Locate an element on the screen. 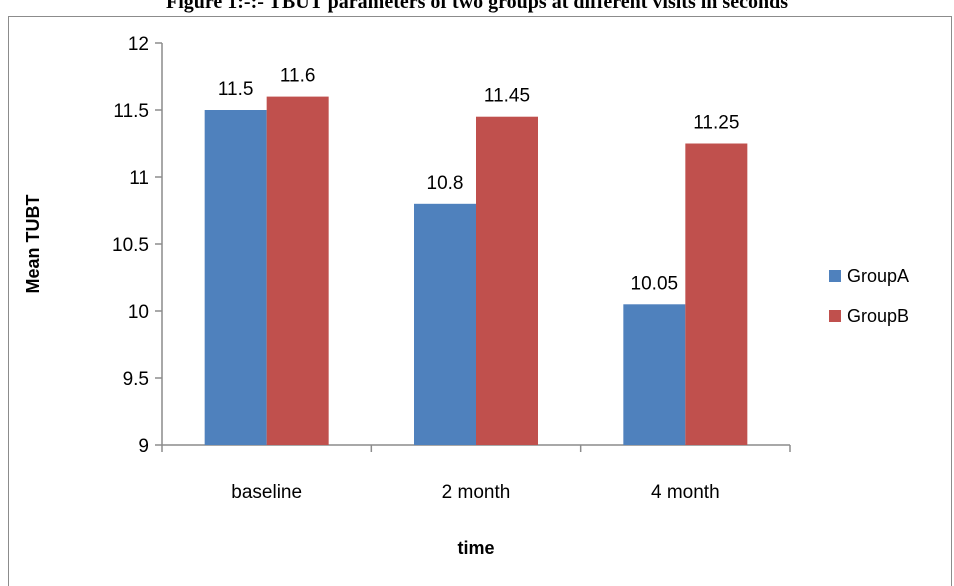 The image size is (954, 586). y-tick-label: 9.5 is located at coordinates (136, 379).